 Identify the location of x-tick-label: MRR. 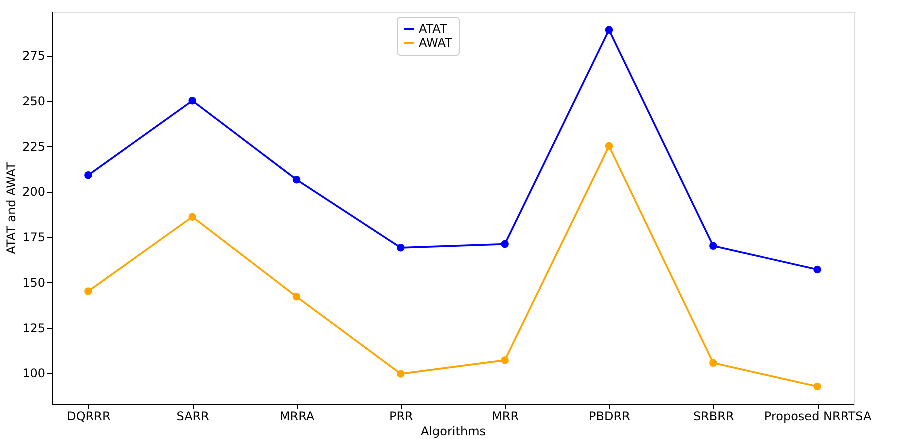
(506, 417).